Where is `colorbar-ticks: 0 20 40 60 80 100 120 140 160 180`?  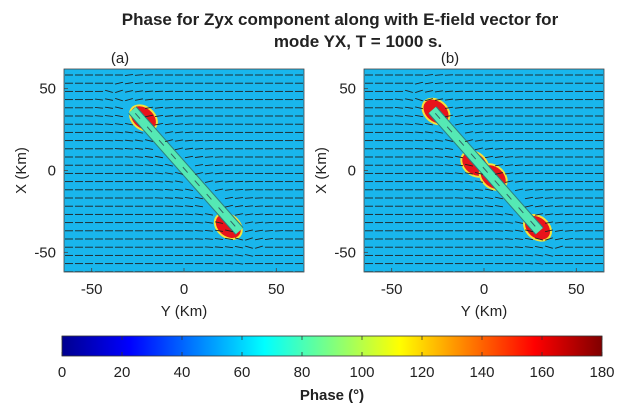
colorbar-ticks: 0 20 40 60 80 100 120 140 160 180 is located at coordinates (336, 358).